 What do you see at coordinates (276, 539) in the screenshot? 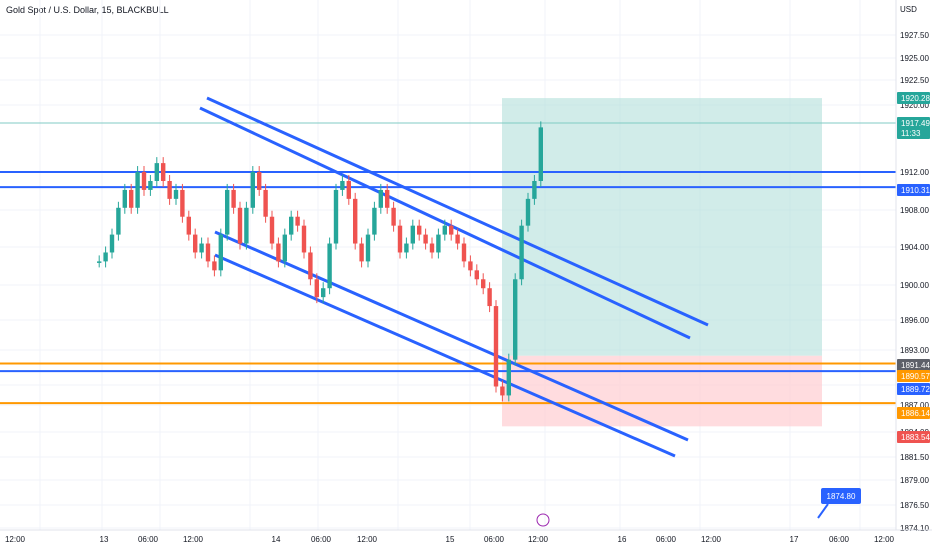
I see `time-axis-label: 14` at bounding box center [276, 539].